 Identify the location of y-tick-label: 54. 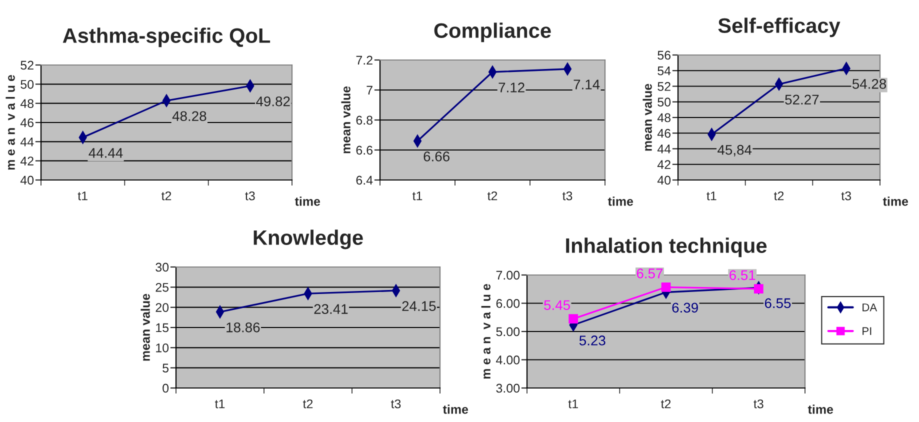
(664, 71).